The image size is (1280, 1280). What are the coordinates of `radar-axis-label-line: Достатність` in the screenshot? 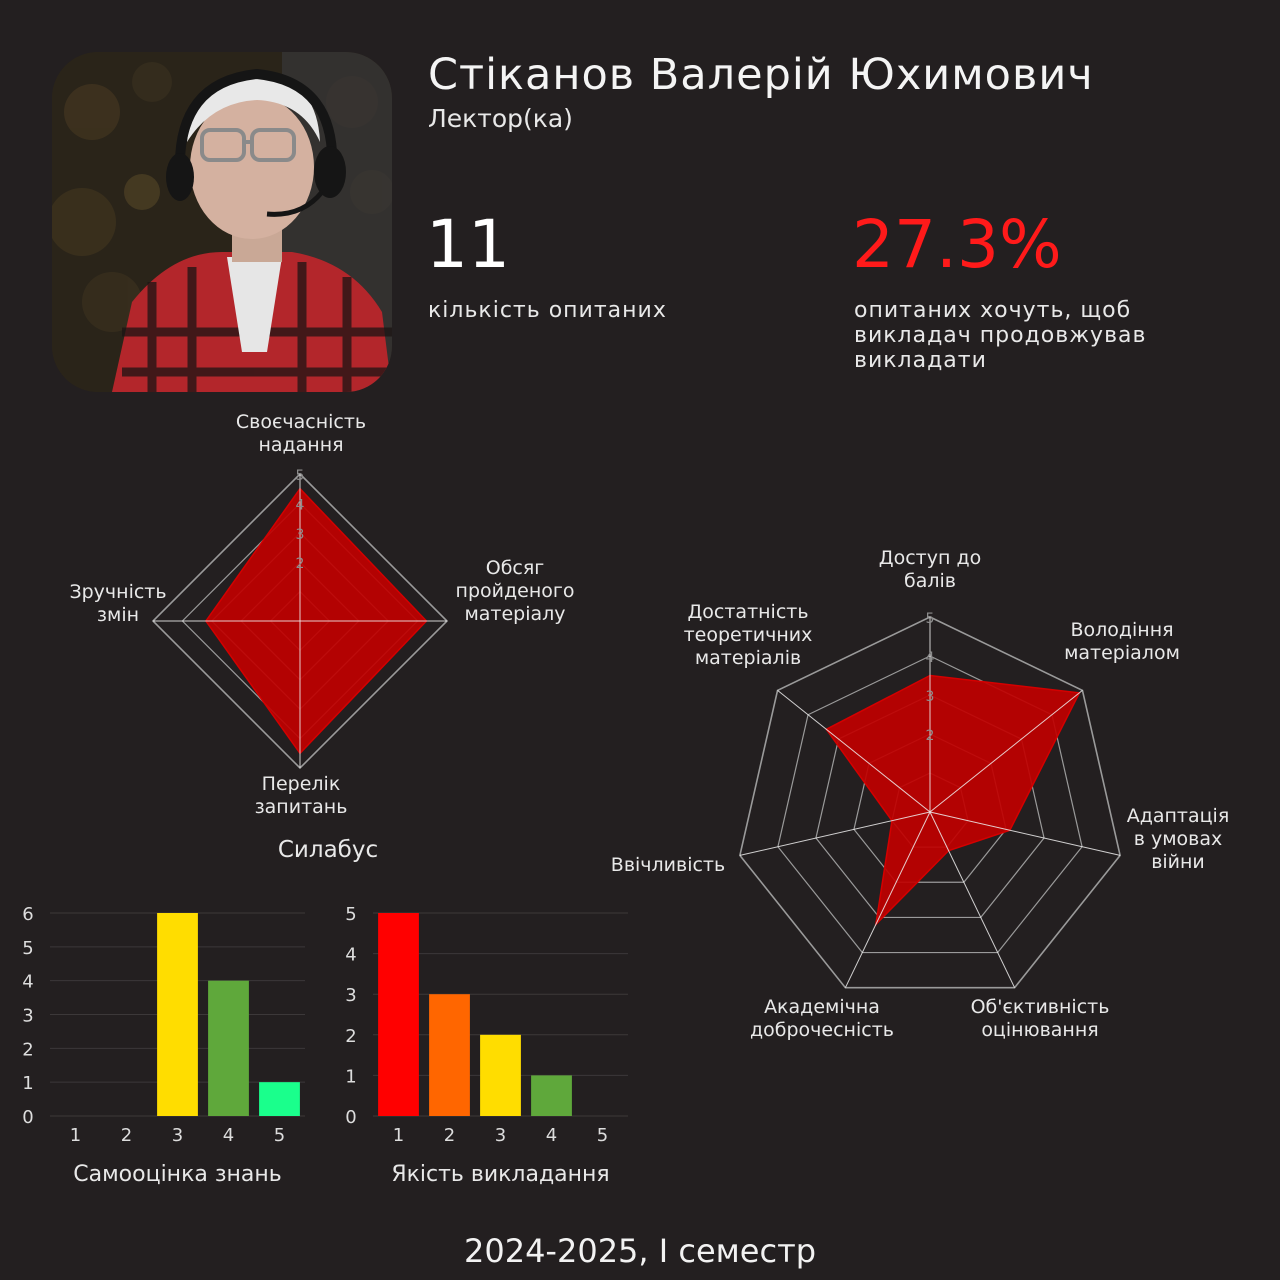 It's located at (747, 612).